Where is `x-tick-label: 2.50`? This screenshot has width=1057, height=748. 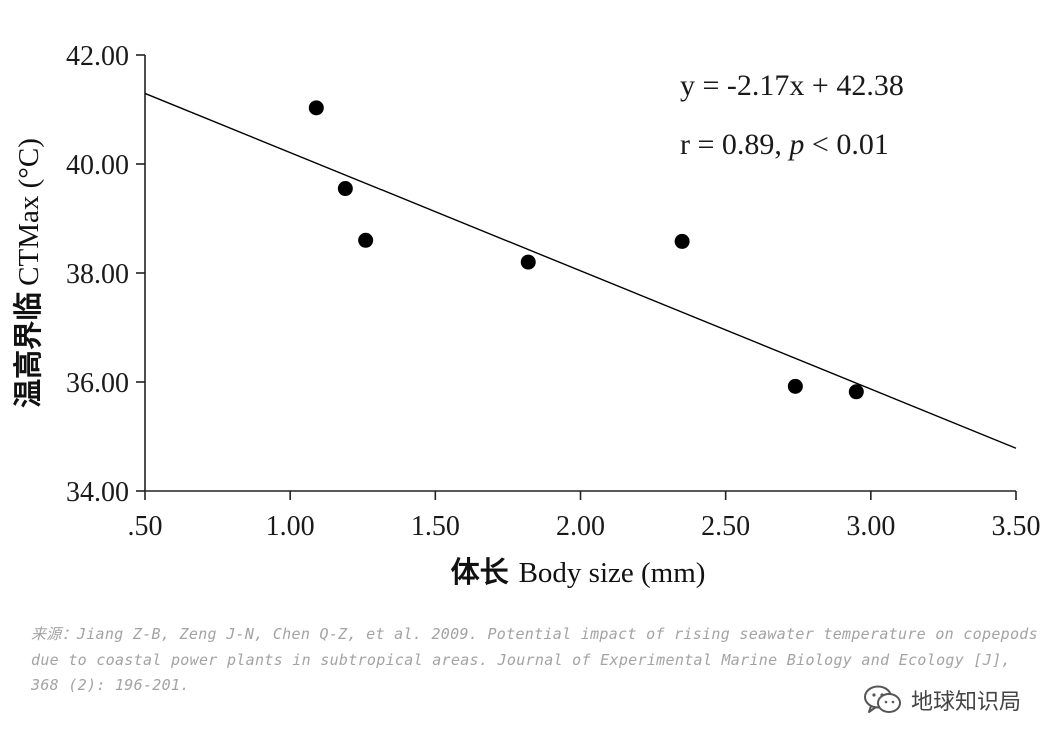 x-tick-label: 2.50 is located at coordinates (725, 526).